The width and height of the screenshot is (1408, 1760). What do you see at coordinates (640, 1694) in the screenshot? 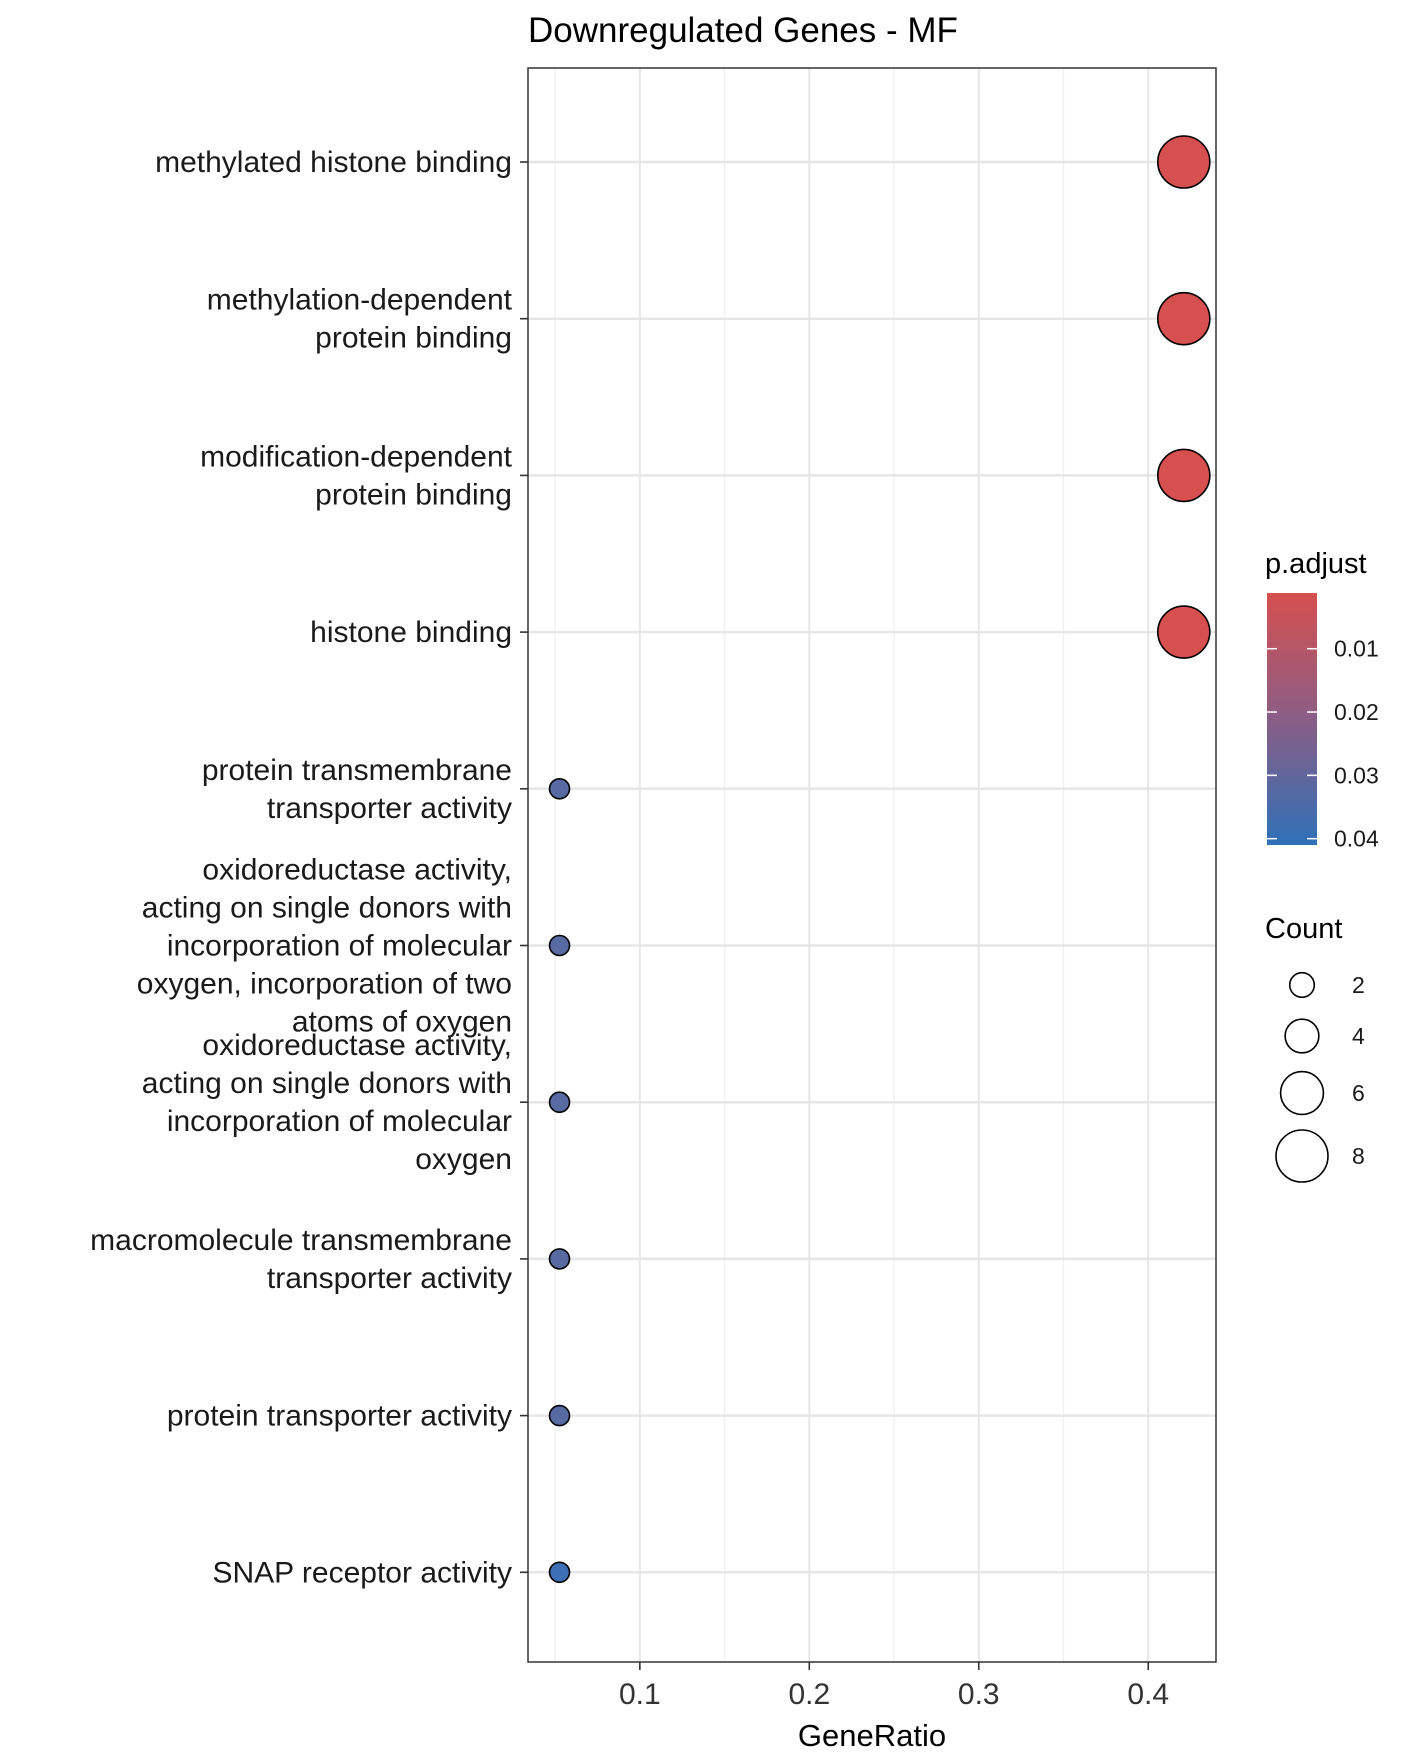
I see `x-tick-label: 0.1` at bounding box center [640, 1694].